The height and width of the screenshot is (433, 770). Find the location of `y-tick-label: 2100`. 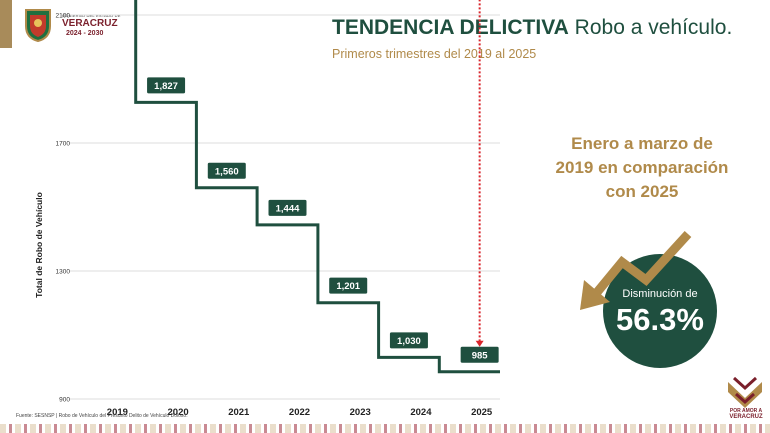

y-tick-label: 2100 is located at coordinates (63, 16).